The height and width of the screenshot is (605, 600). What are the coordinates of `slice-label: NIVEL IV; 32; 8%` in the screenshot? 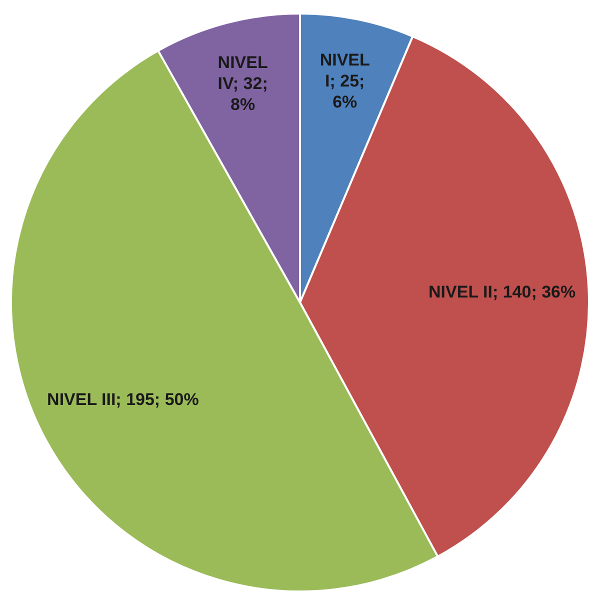 It's located at (243, 83).